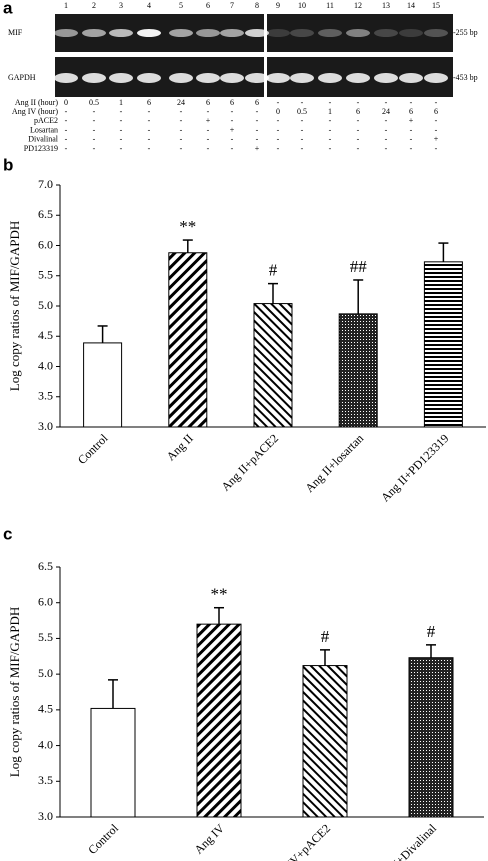 This screenshot has width=488, height=861. I want to click on lane-number: 9, so click(278, 5).